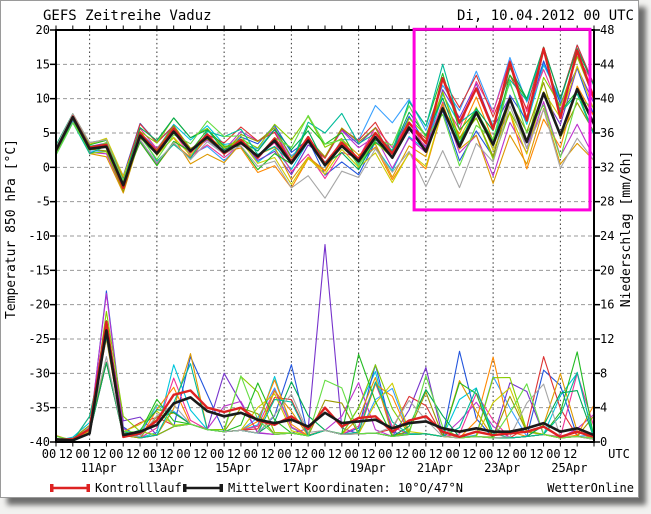 The width and height of the screenshot is (651, 514). I want to click on right-tick-label: 40, so click(607, 99).